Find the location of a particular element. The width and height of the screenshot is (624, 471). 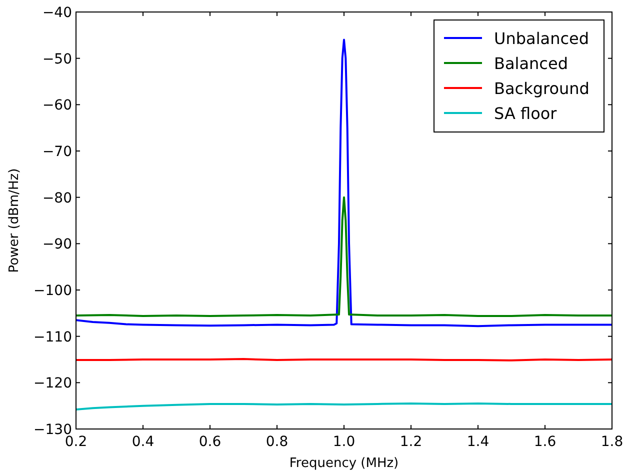

y-tick-label: −110 is located at coordinates (53, 337).